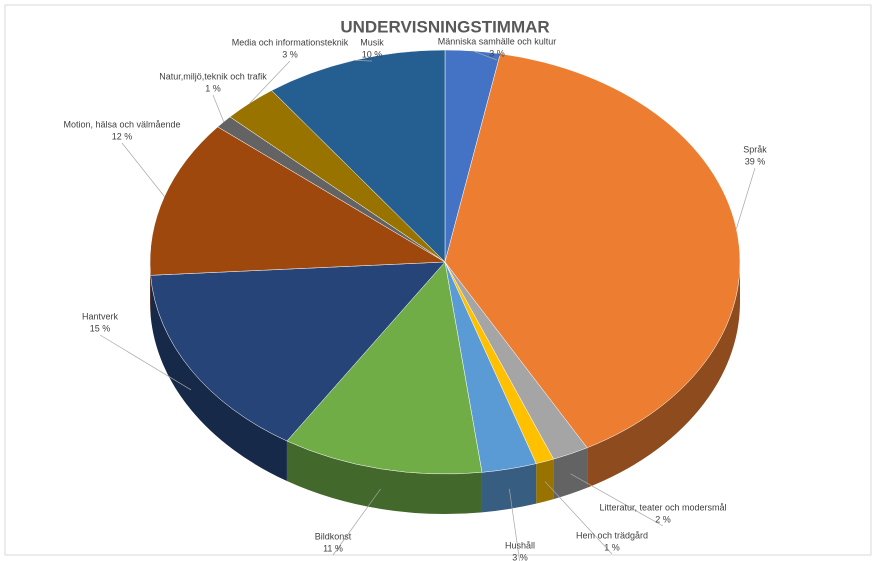 This screenshot has width=877, height=561. Describe the element at coordinates (100, 328) in the screenshot. I see `data-label-value: 15 %` at that location.